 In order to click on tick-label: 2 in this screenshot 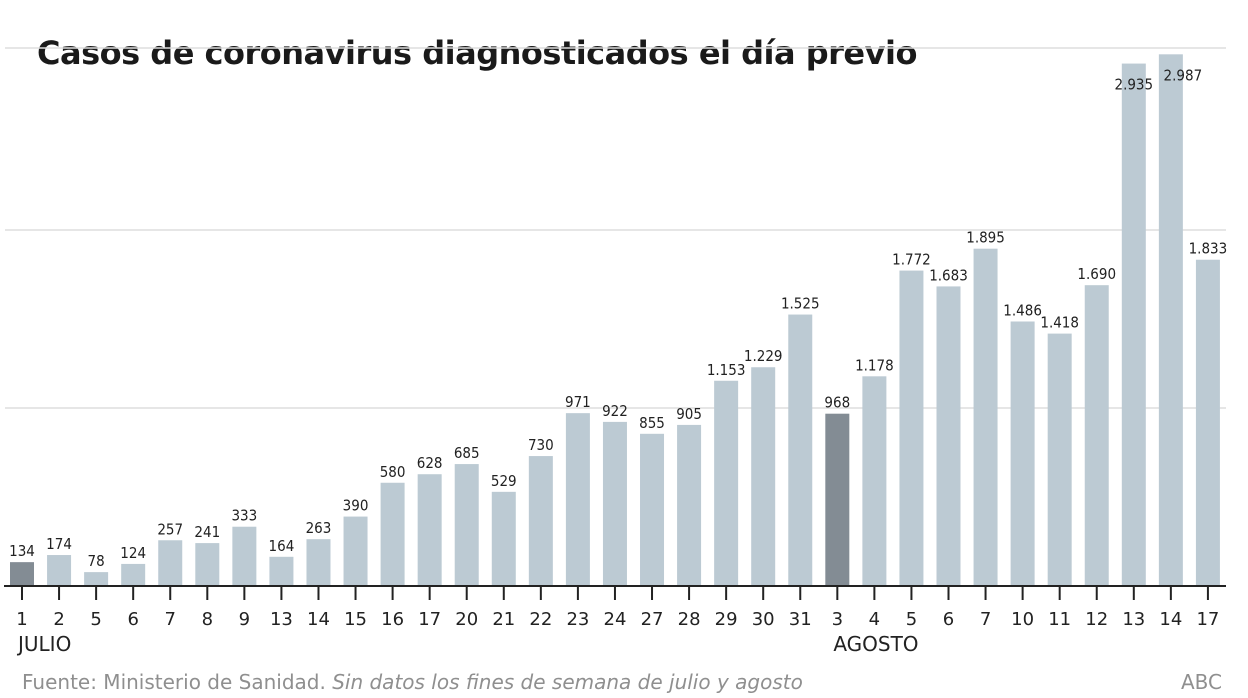, I will do `click(58, 619)`.